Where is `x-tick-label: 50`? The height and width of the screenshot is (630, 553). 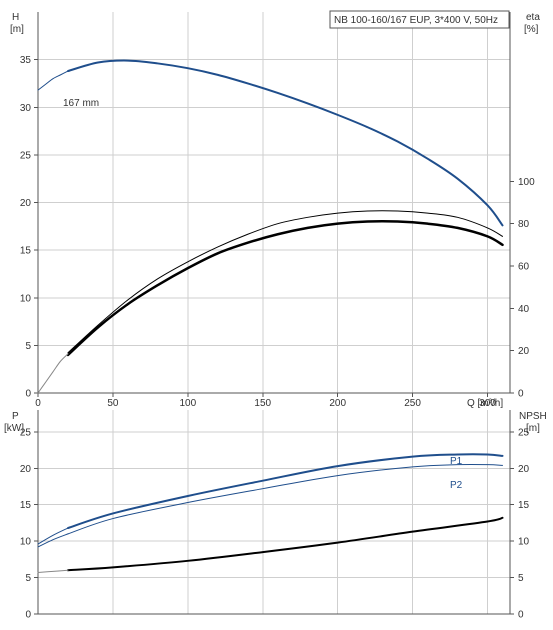 x-tick-label: 50 is located at coordinates (113, 403).